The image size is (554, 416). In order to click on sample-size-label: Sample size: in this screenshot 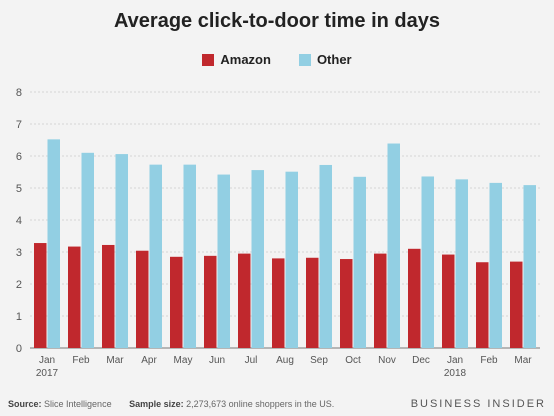, I will do `click(156, 404)`.